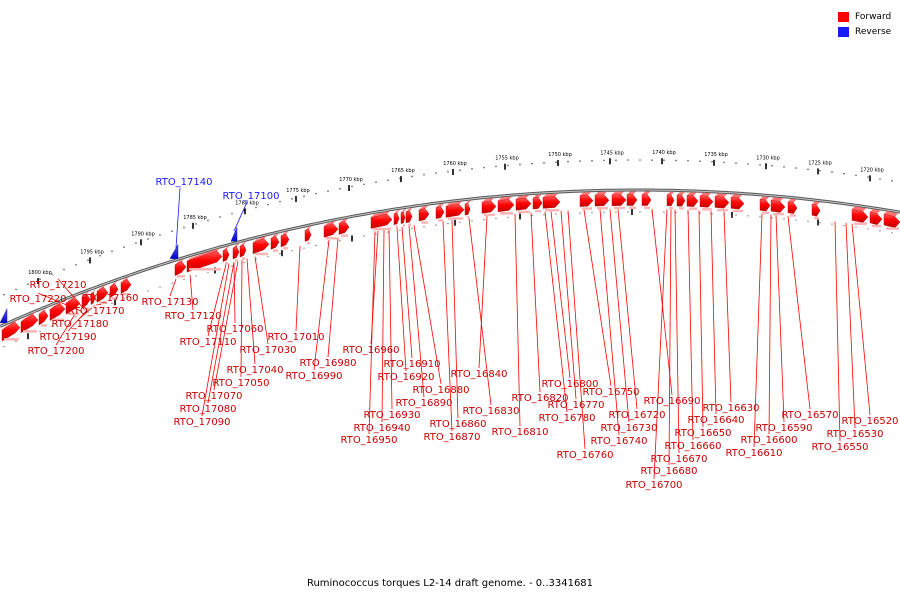 The width and height of the screenshot is (900, 600). What do you see at coordinates (37, 299) in the screenshot?
I see `gene-label: RTO_17220` at bounding box center [37, 299].